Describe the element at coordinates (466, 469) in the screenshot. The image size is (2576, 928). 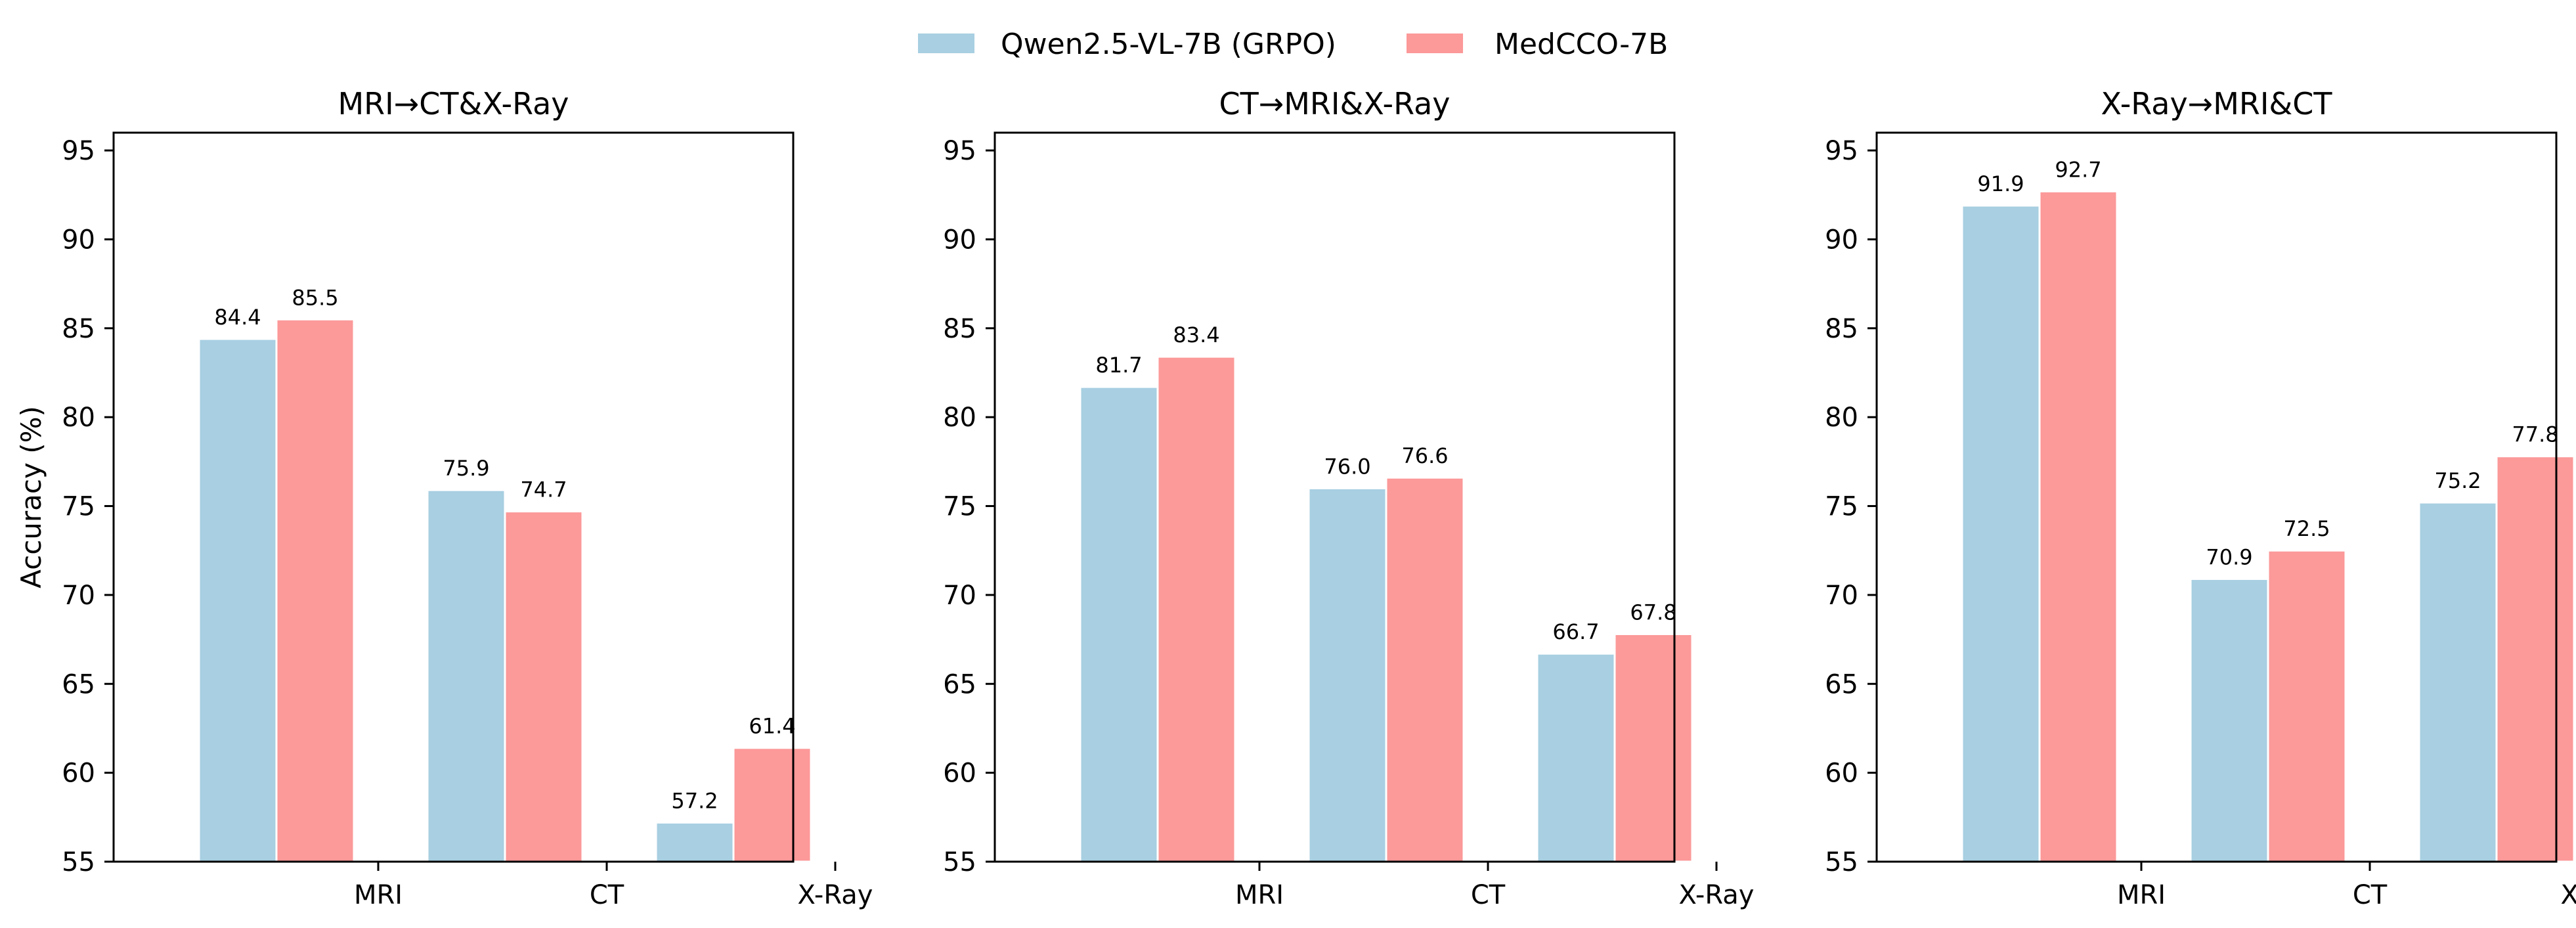
I see `value-label-mri-source-ct-qwen: 75.9` at that location.